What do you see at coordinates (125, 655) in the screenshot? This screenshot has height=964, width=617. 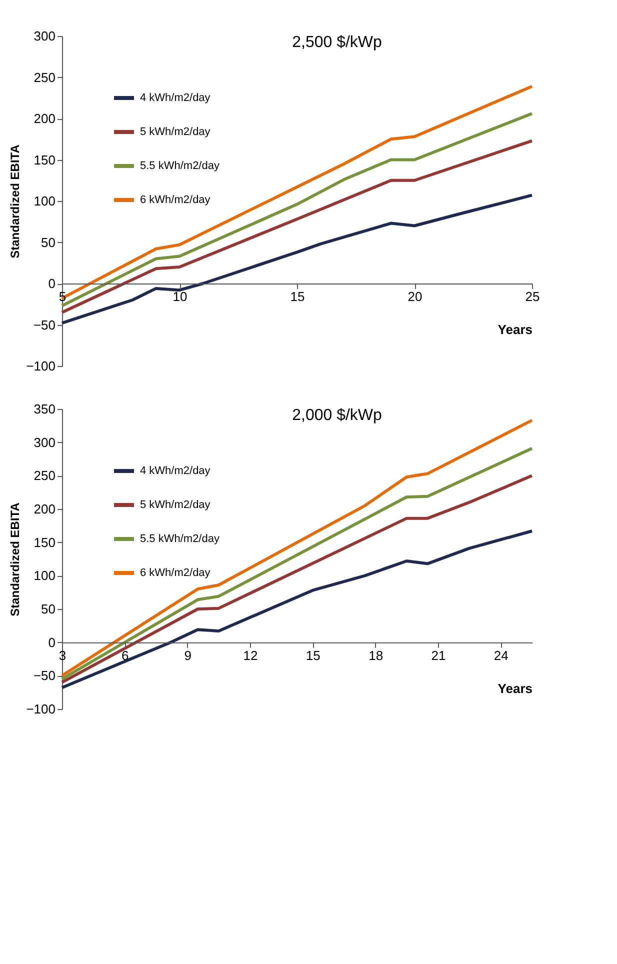 I see `x-tick-label: 6` at bounding box center [125, 655].